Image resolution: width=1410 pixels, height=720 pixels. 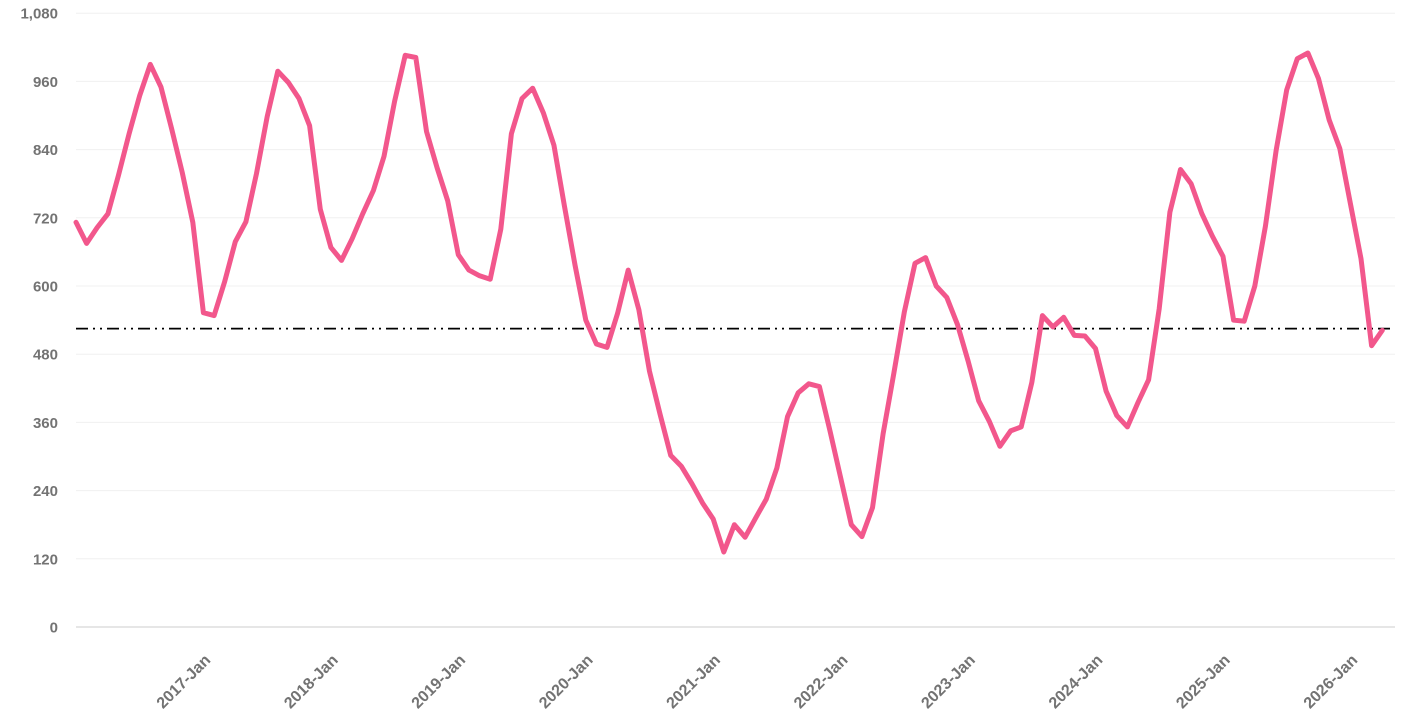 What do you see at coordinates (45, 150) in the screenshot?
I see `y-tick-label: 840` at bounding box center [45, 150].